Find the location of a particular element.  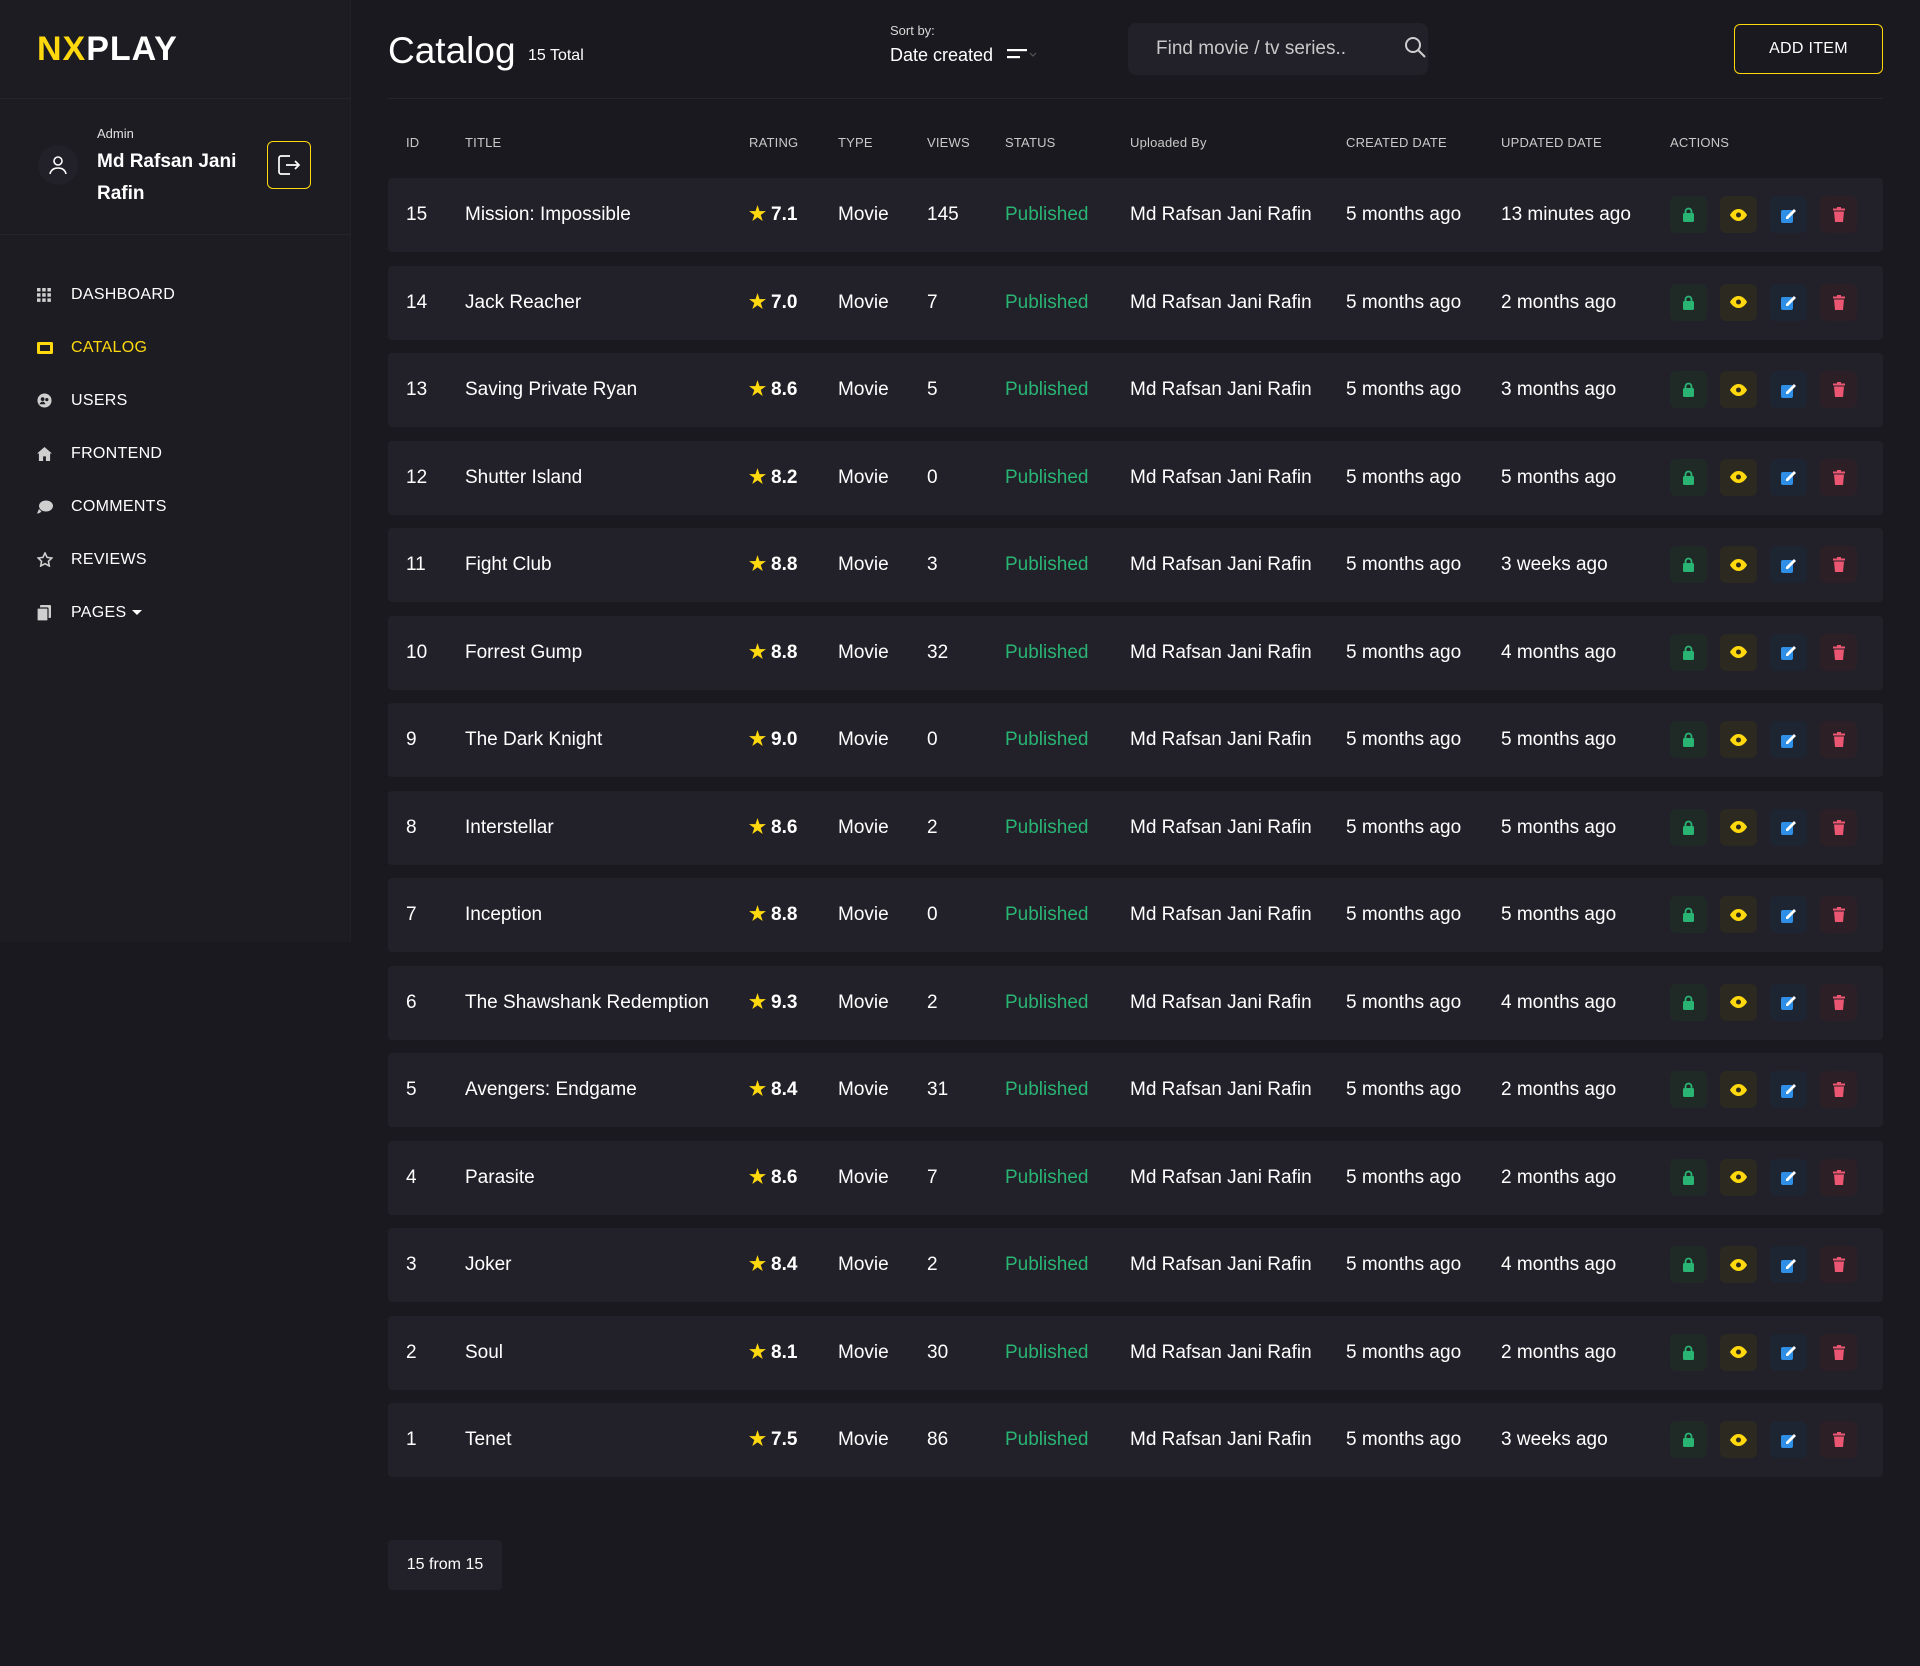

sidebar-item-users: USERS is located at coordinates (106, 400).